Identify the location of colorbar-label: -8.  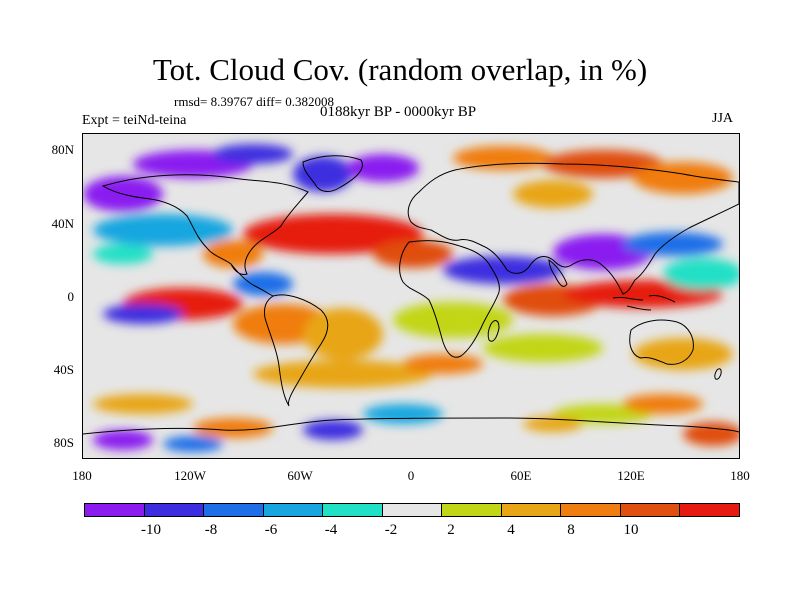
(211, 530).